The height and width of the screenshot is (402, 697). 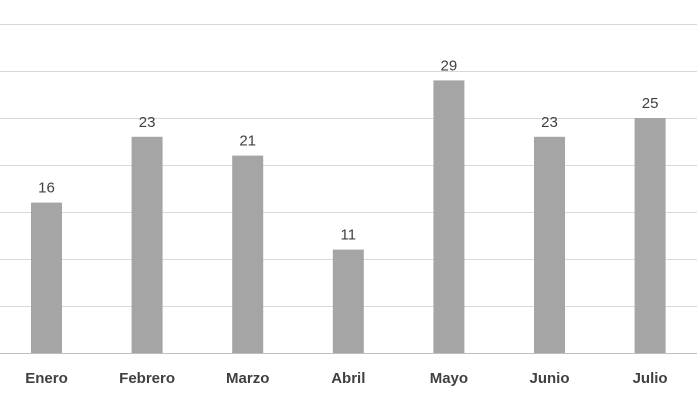 What do you see at coordinates (147, 378) in the screenshot?
I see `tick-label-febrero: Febrero` at bounding box center [147, 378].